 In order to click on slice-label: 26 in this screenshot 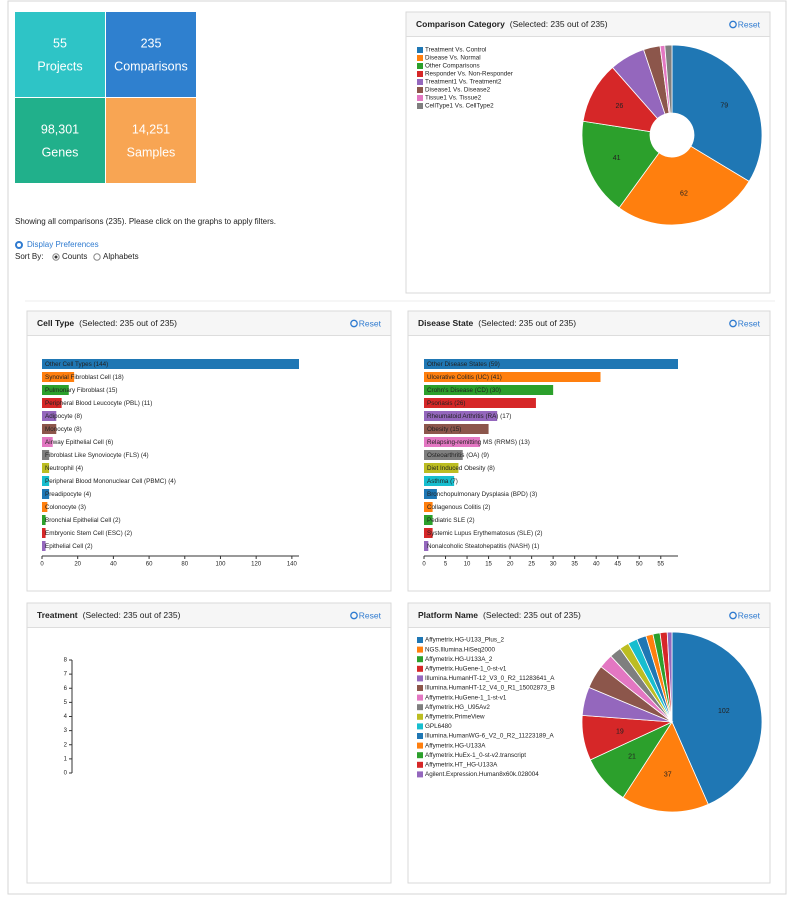, I will do `click(619, 106)`.